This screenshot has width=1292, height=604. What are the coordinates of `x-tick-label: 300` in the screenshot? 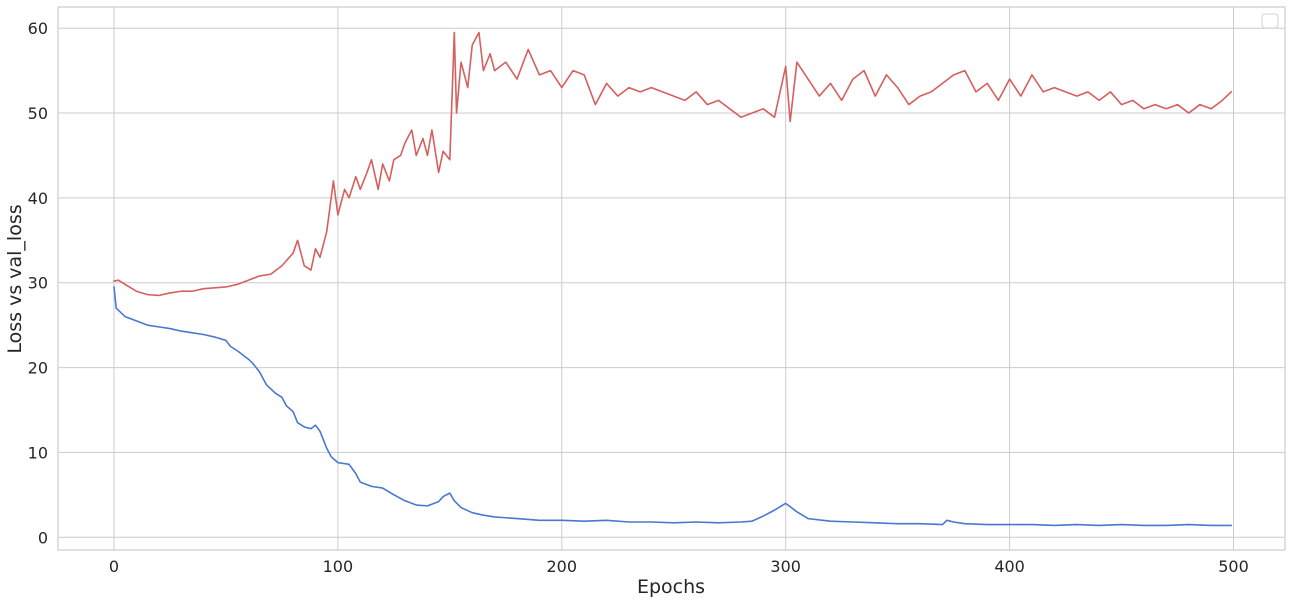 It's located at (785, 566).